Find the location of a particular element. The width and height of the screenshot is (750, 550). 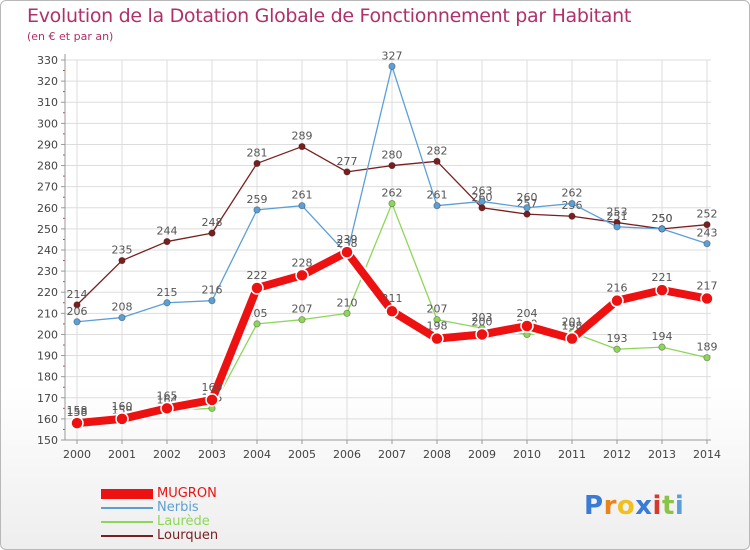

data-label-mugron: 160 is located at coordinates (122, 406).